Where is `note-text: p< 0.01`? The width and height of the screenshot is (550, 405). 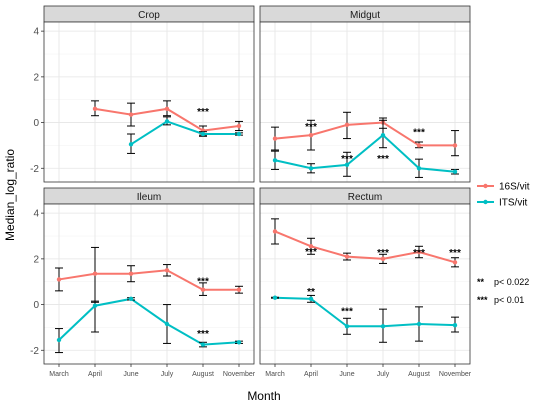
note-text: p< 0.01 is located at coordinates (509, 300).